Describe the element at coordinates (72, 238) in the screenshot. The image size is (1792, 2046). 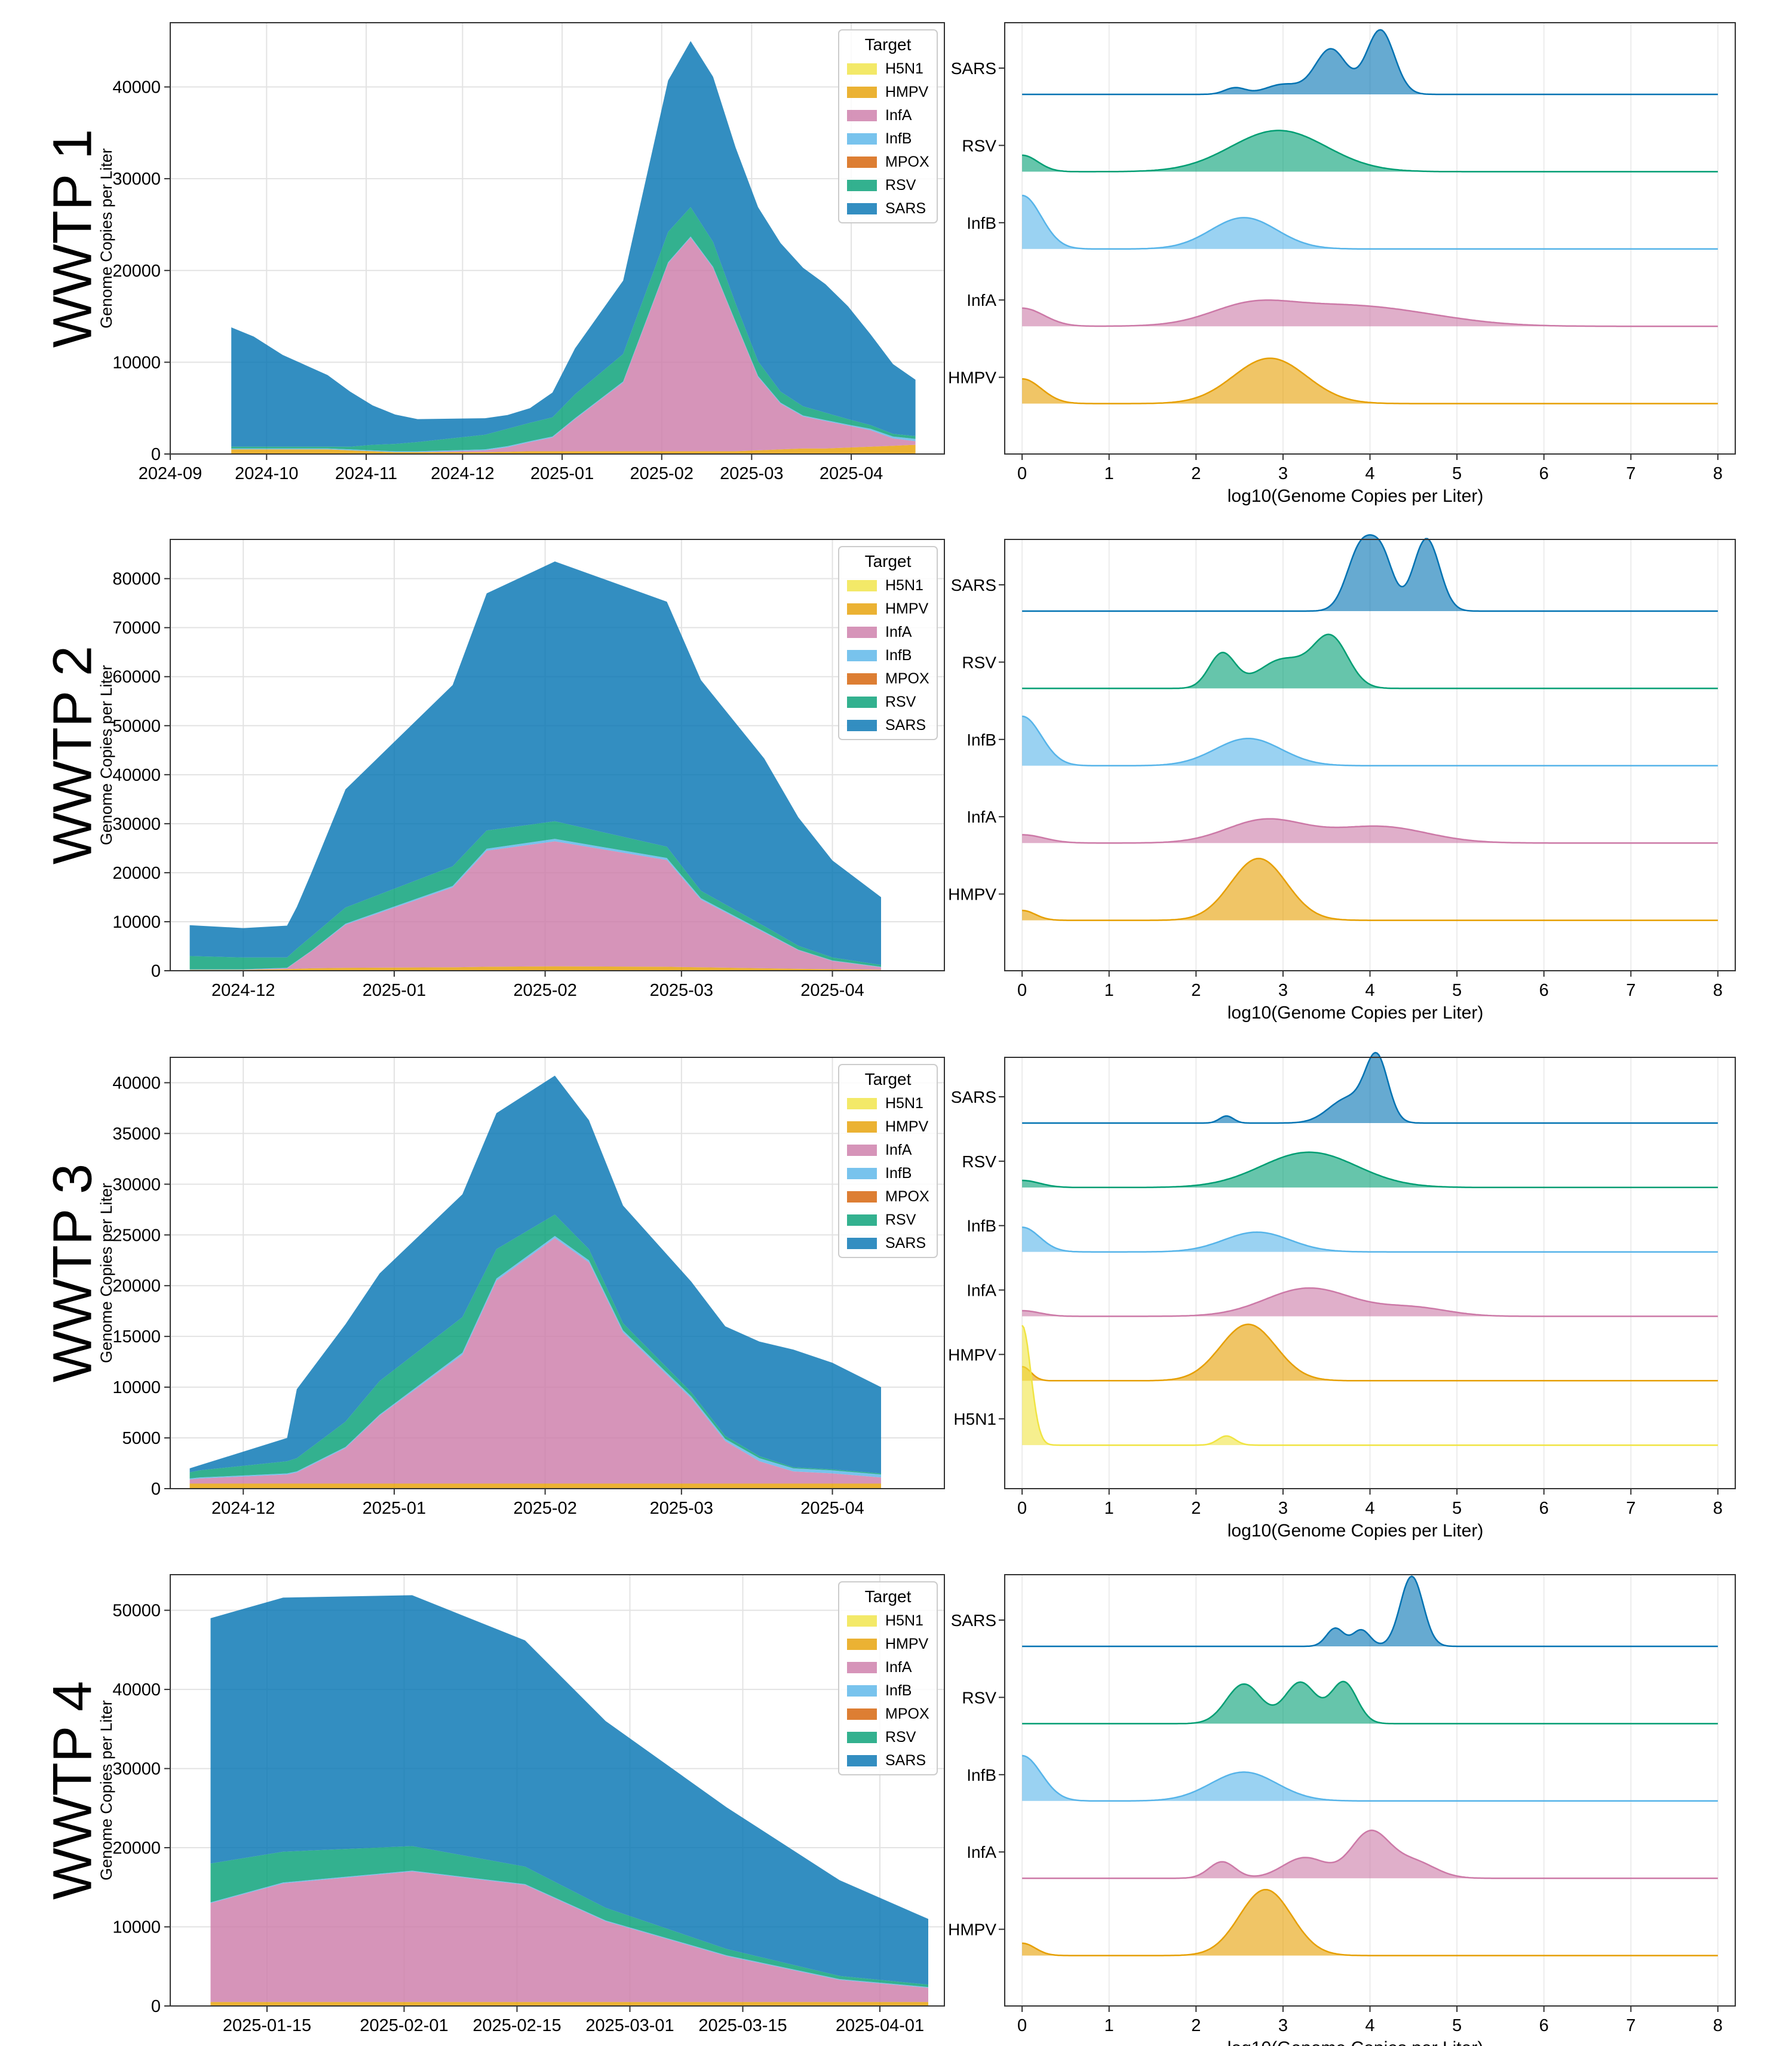
I see `row-label-wwtp-1: WWTP 1` at that location.